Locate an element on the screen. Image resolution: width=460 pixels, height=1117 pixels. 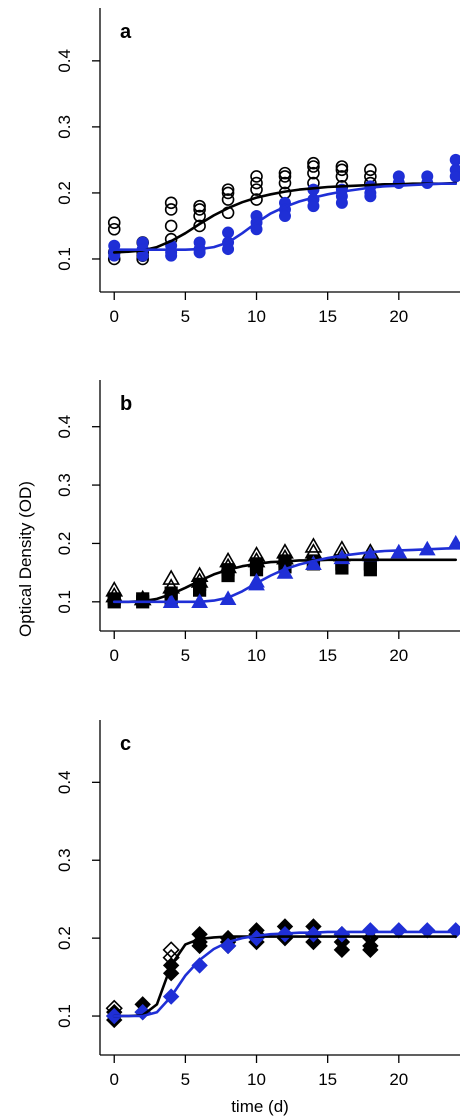
panel-label: b is located at coordinates (126, 404).